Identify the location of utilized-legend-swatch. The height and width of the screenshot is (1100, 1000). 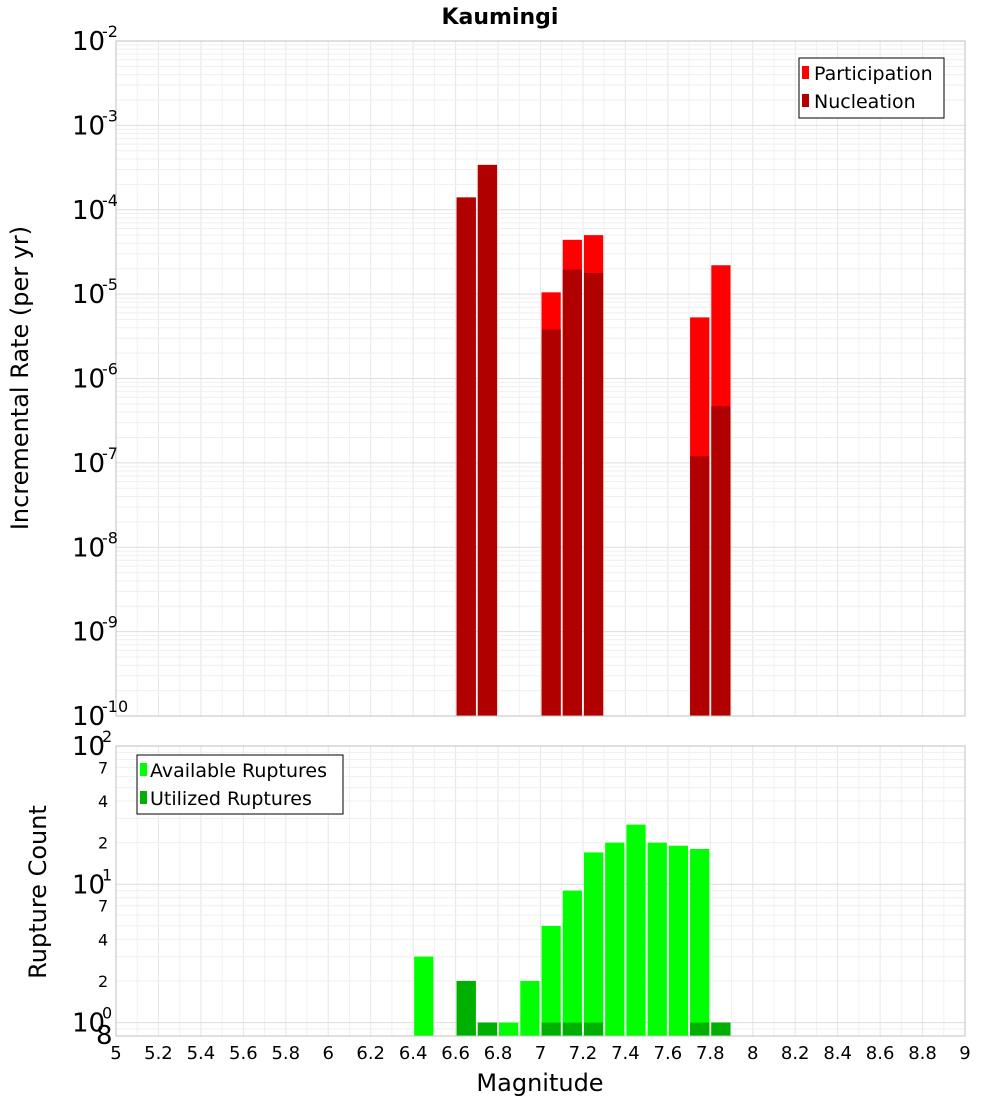
(143, 797).